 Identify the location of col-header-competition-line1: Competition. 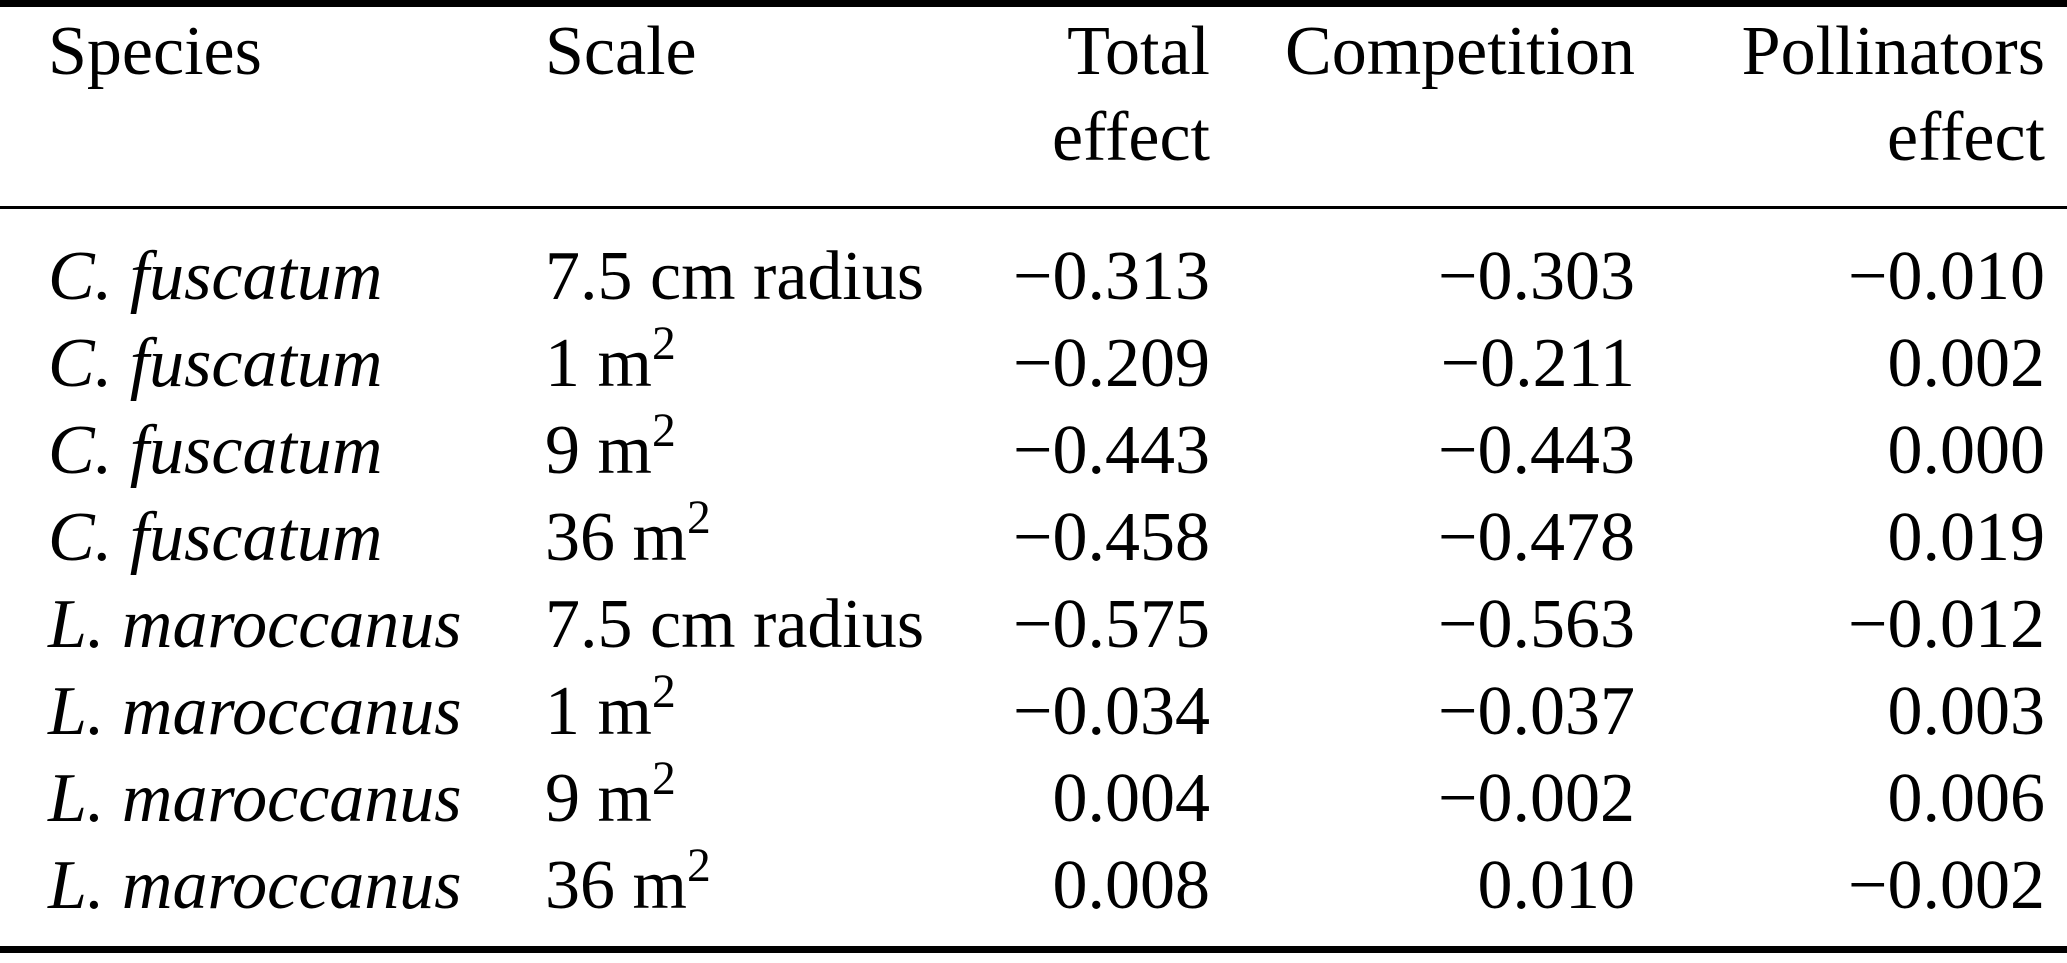
(1460, 51).